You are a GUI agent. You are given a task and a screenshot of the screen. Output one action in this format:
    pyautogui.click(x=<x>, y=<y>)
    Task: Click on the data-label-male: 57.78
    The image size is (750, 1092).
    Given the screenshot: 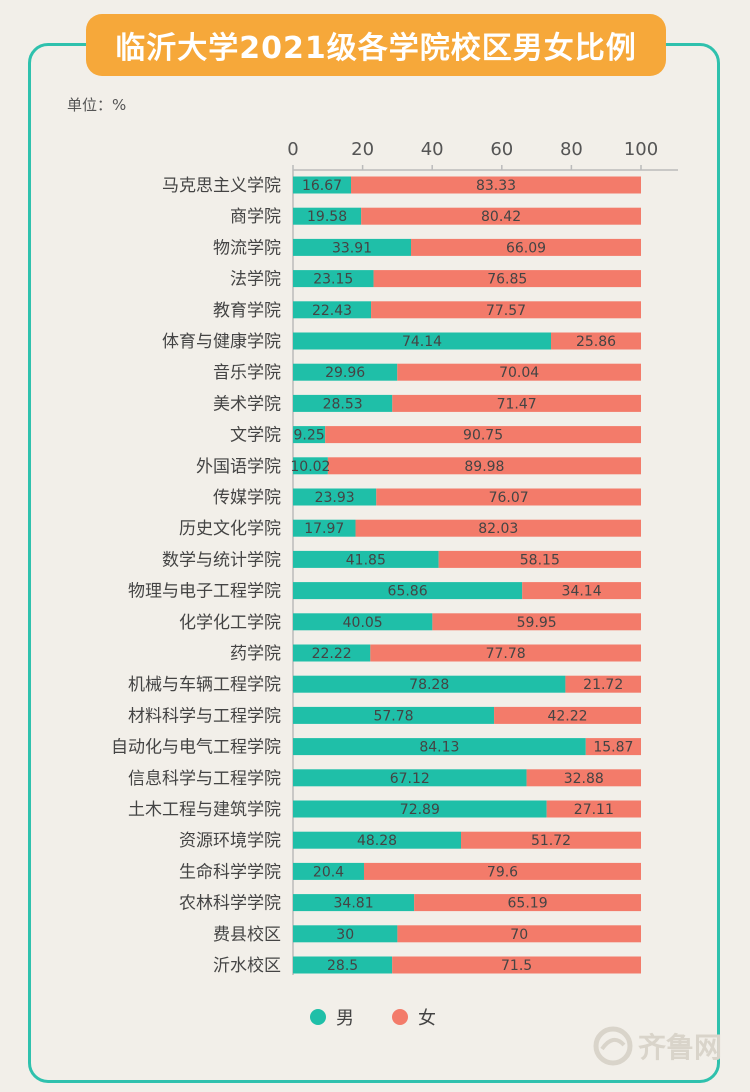 What is the action you would take?
    pyautogui.click(x=393, y=716)
    